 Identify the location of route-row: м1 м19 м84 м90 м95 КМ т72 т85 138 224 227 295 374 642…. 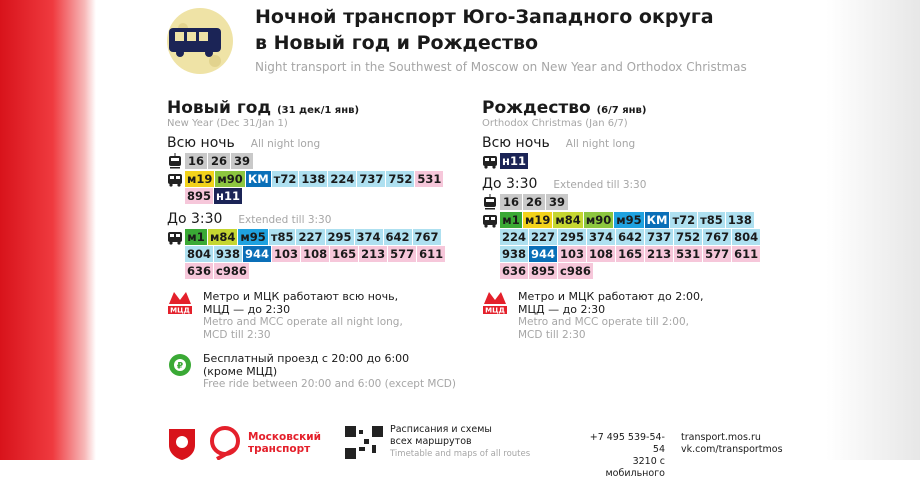
(642, 246).